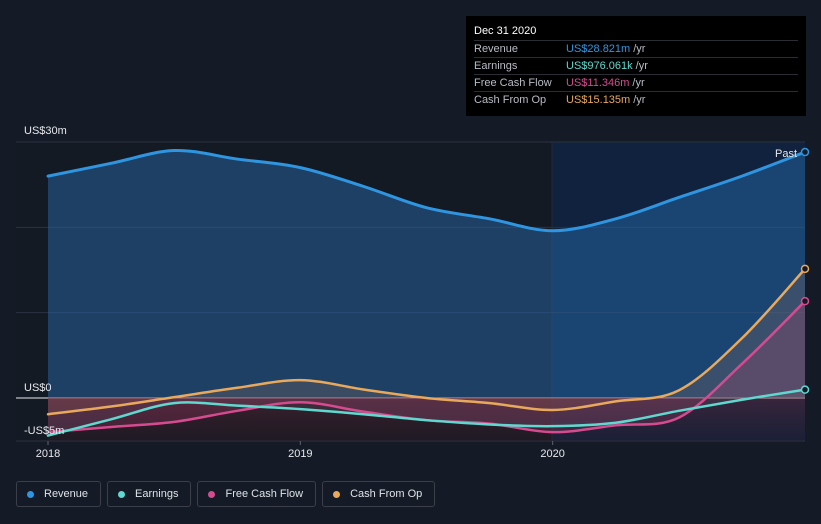 The height and width of the screenshot is (524, 821). Describe the element at coordinates (513, 83) in the screenshot. I see `tooltip-label: Free Cash Flow` at that location.